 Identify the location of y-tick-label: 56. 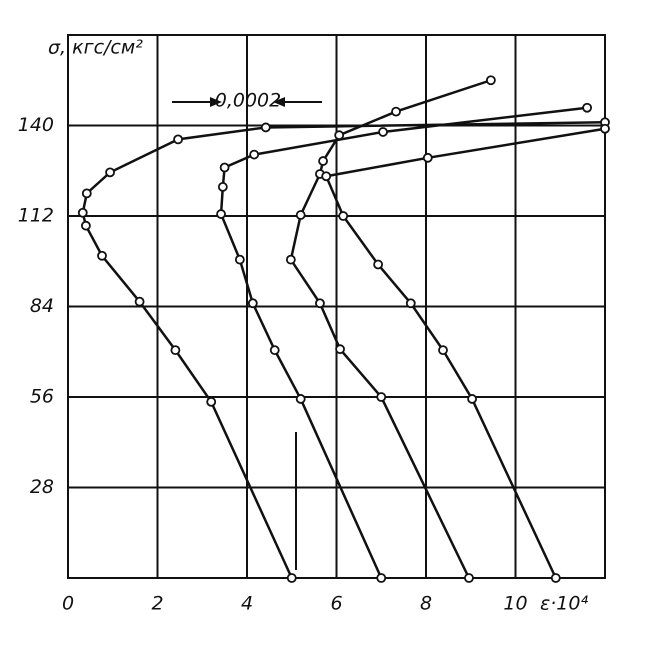
(42, 397).